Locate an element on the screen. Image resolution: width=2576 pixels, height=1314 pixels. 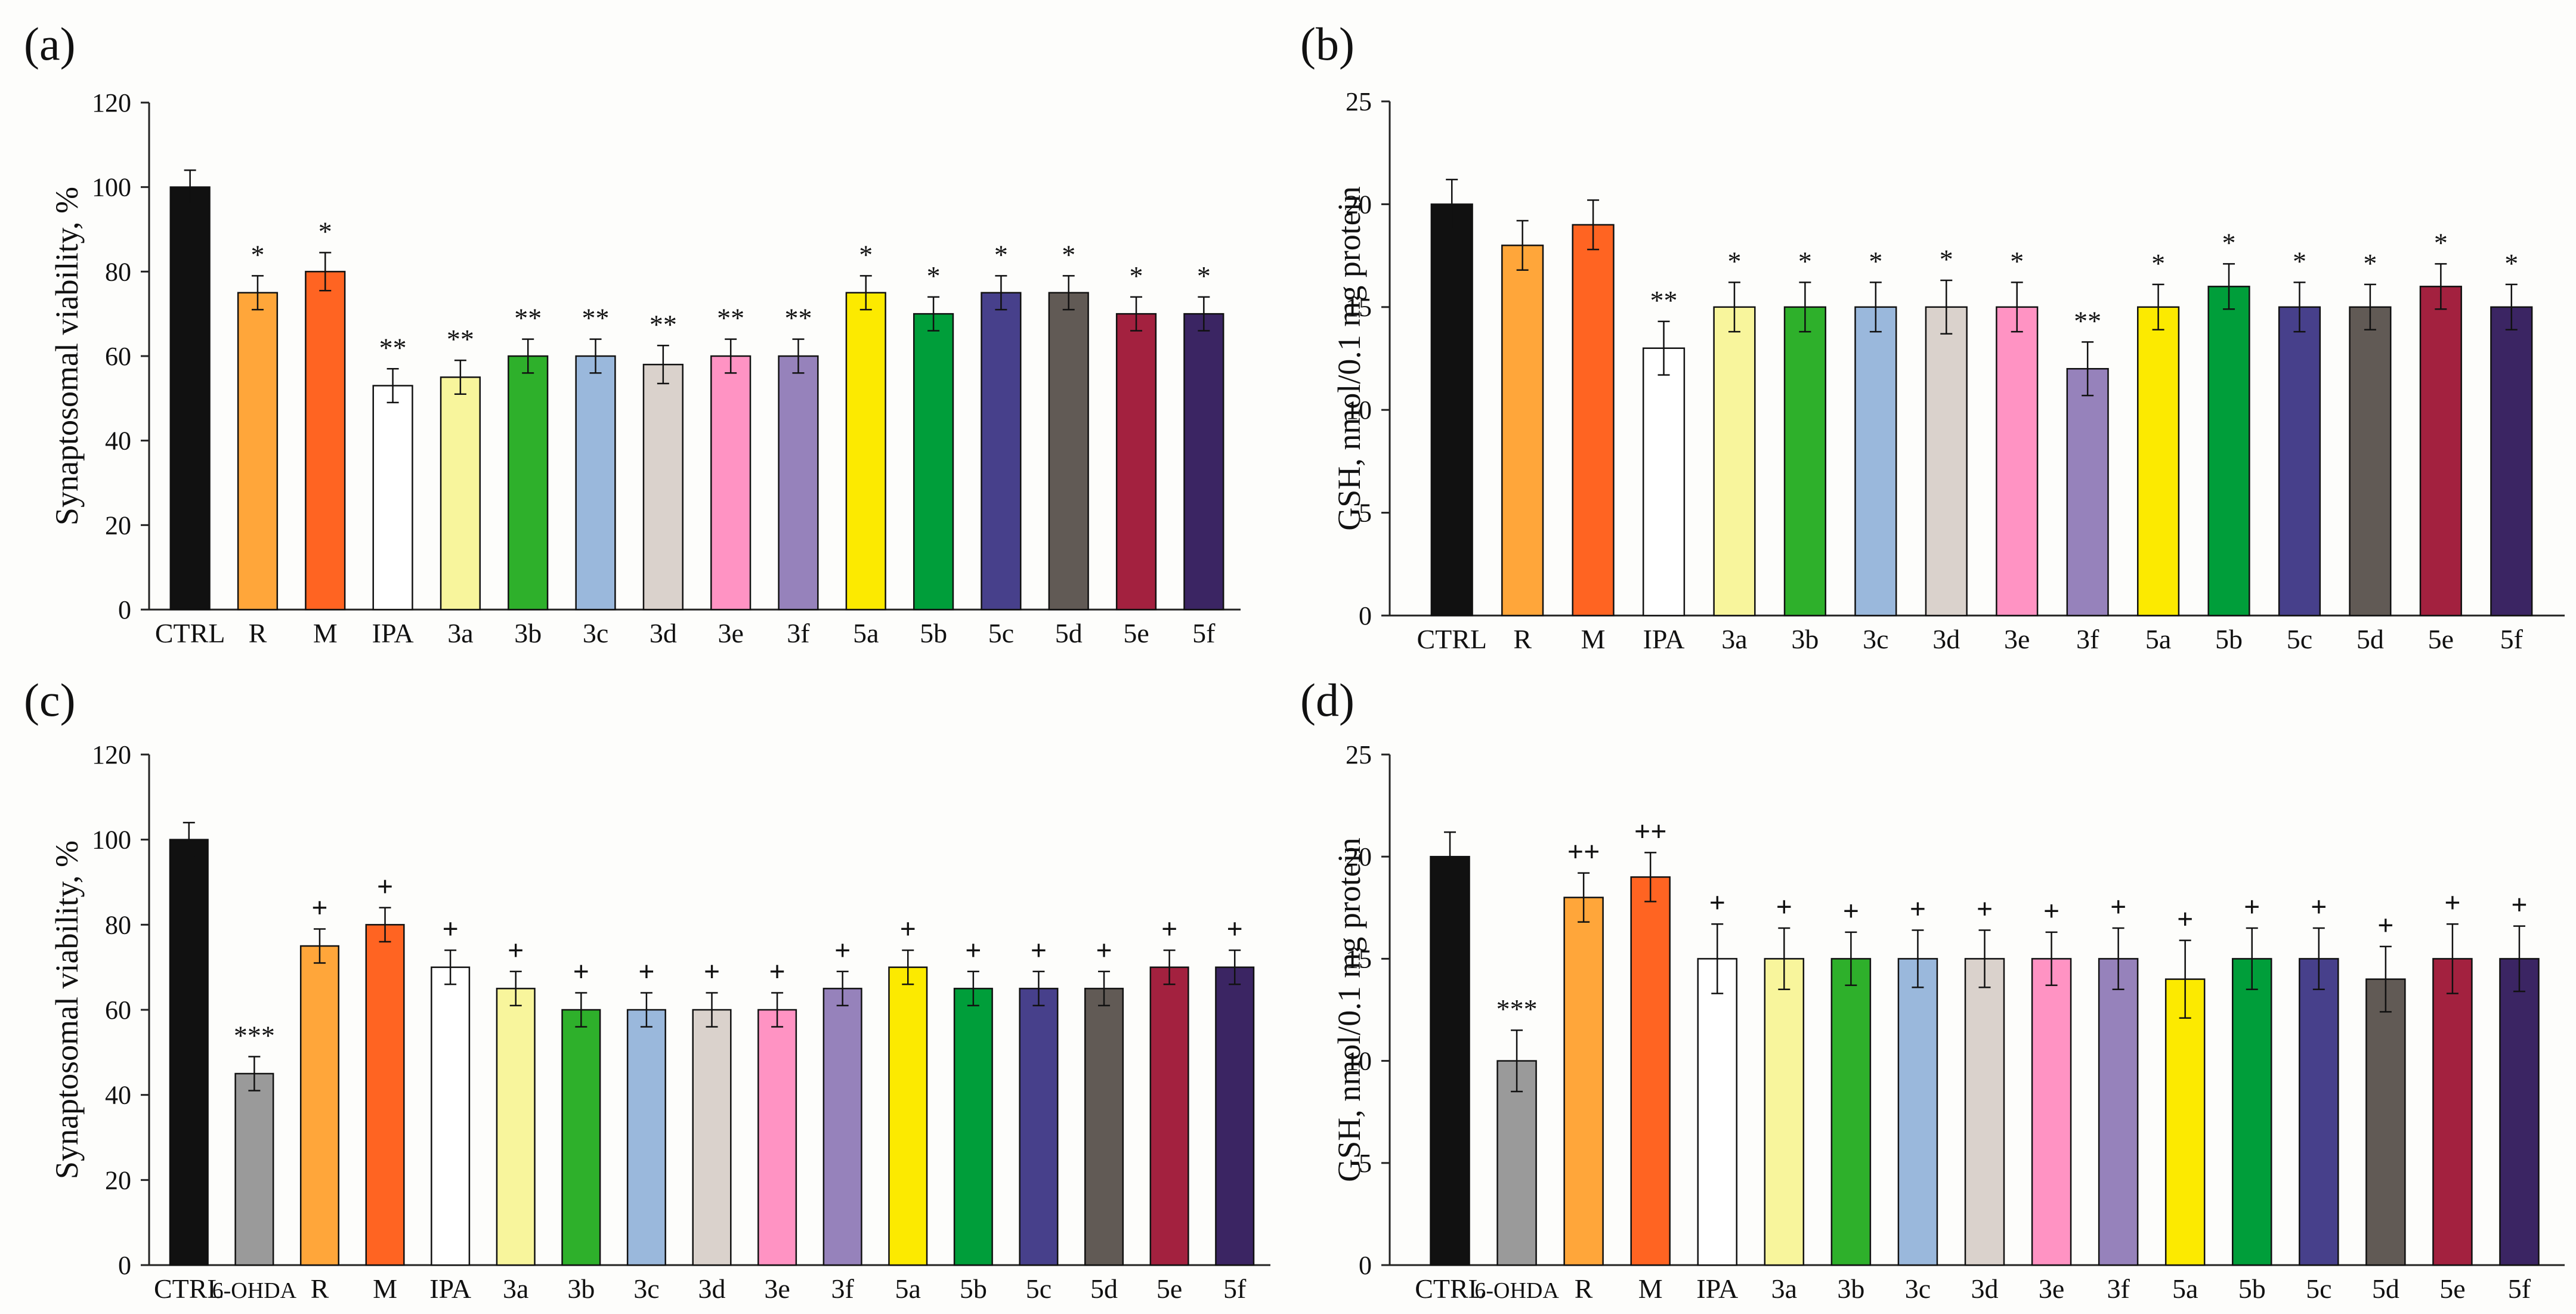
x-tick-label: 6-OHDA is located at coordinates (1516, 1290).